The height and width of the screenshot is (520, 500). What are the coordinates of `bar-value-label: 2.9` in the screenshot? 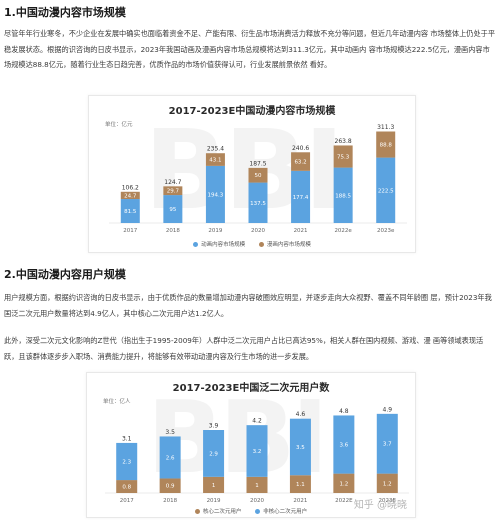 It's located at (213, 454).